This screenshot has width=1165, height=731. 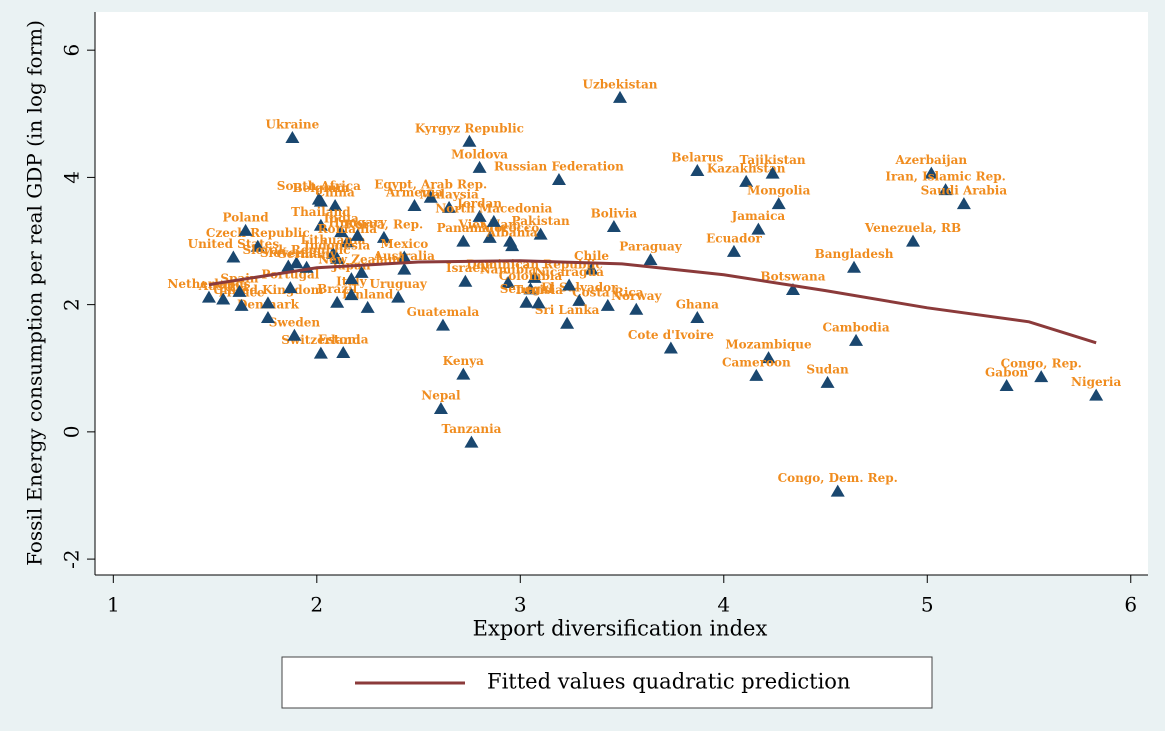 What do you see at coordinates (620, 629) in the screenshot?
I see `x-axis-title: Export diversification index` at bounding box center [620, 629].